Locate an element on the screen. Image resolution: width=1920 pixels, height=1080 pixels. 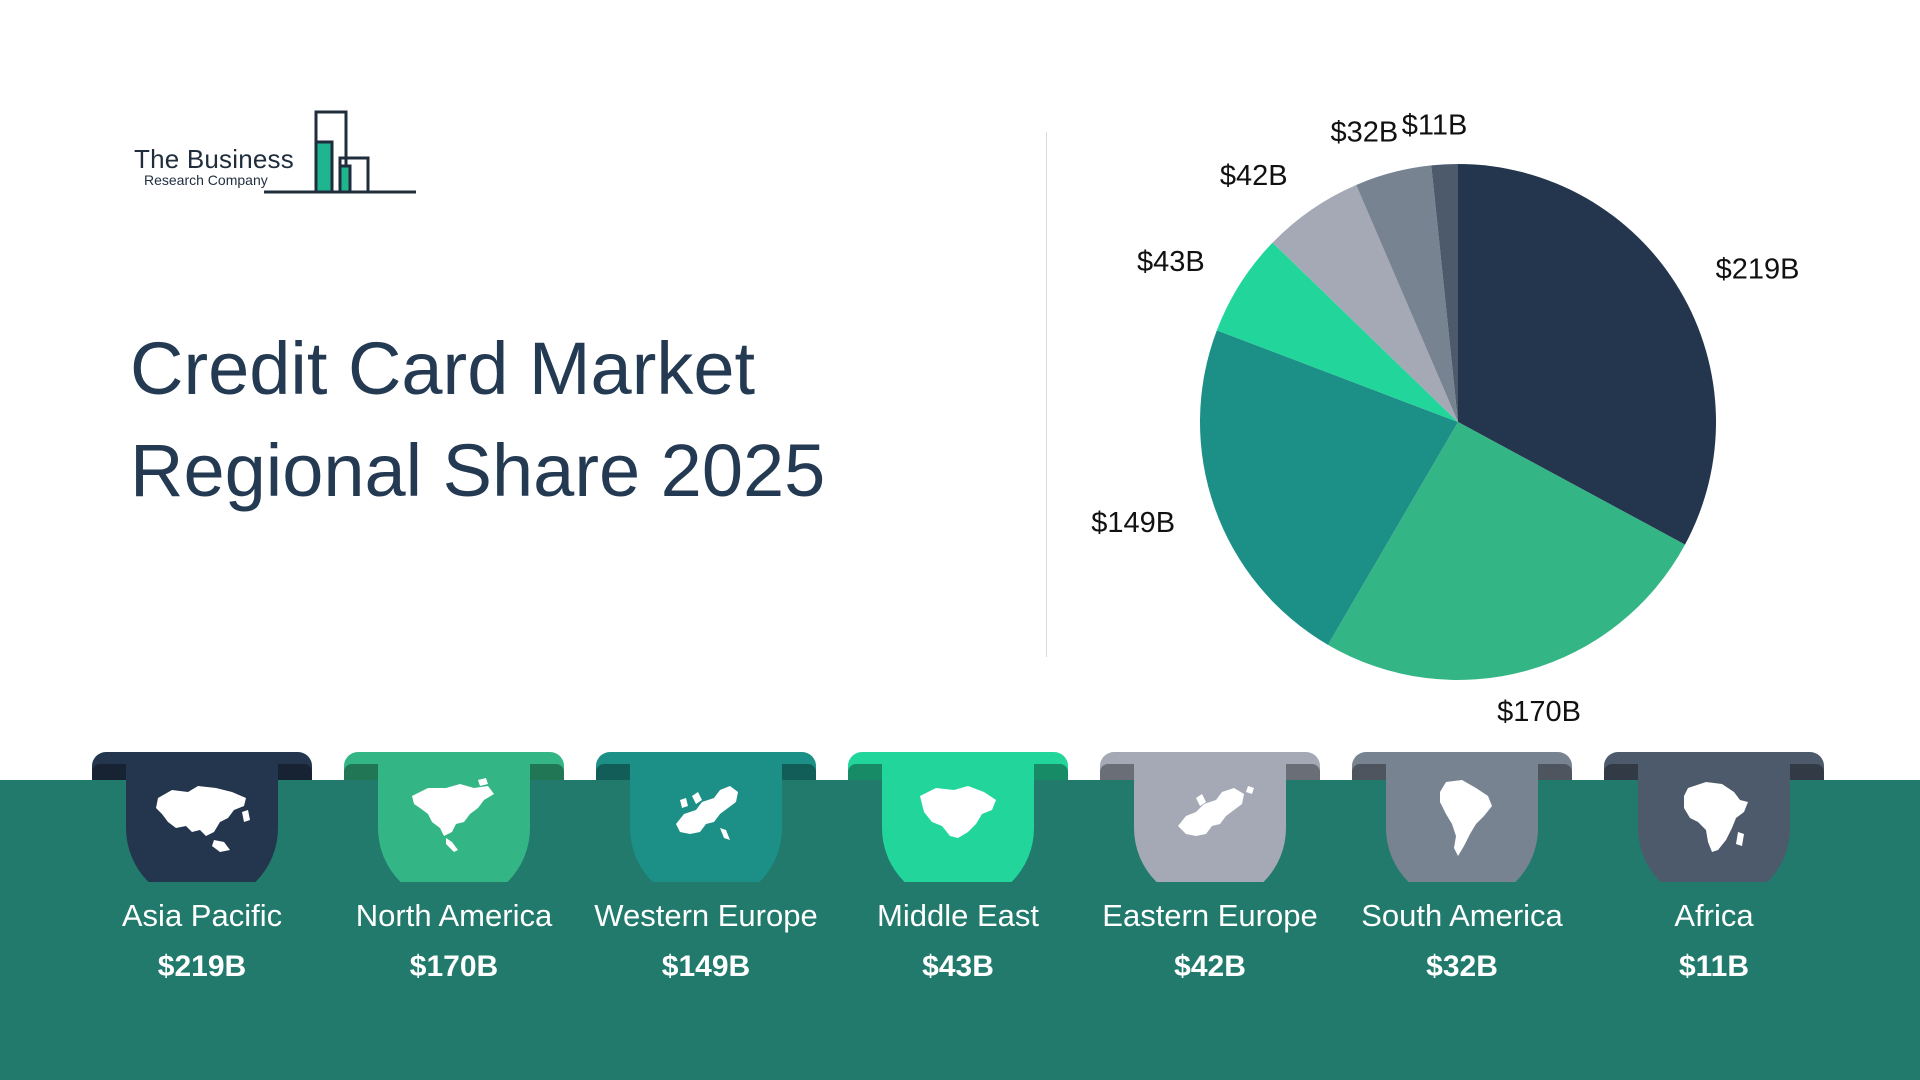
region-card-western-europe: Western Europe $149B is located at coordinates (706, 877).